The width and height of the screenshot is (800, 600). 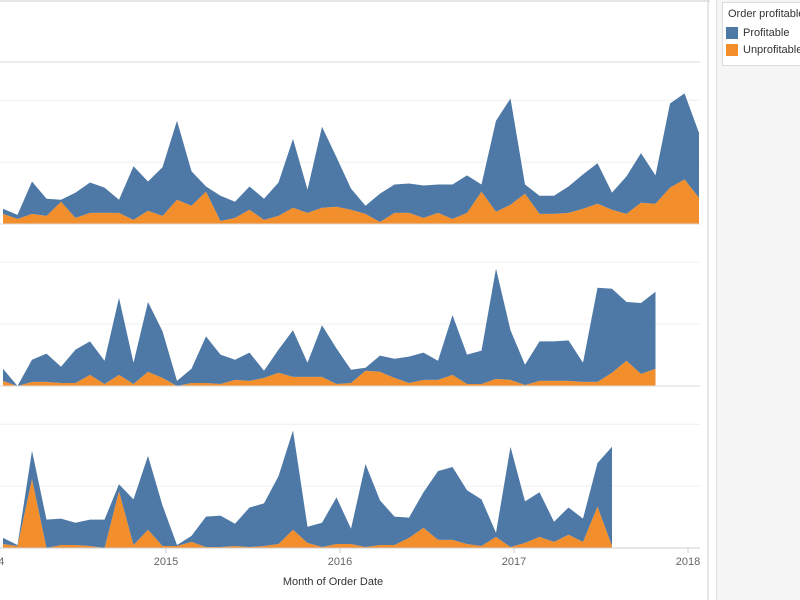 I want to click on legend-label-unprofitable: Unprofitable, so click(x=771, y=49).